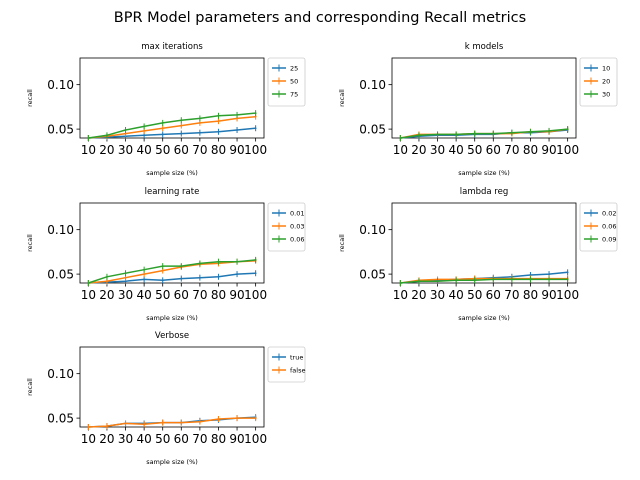 The height and width of the screenshot is (480, 640). Describe the element at coordinates (172, 336) in the screenshot. I see `subplot-title: Verbose` at that location.